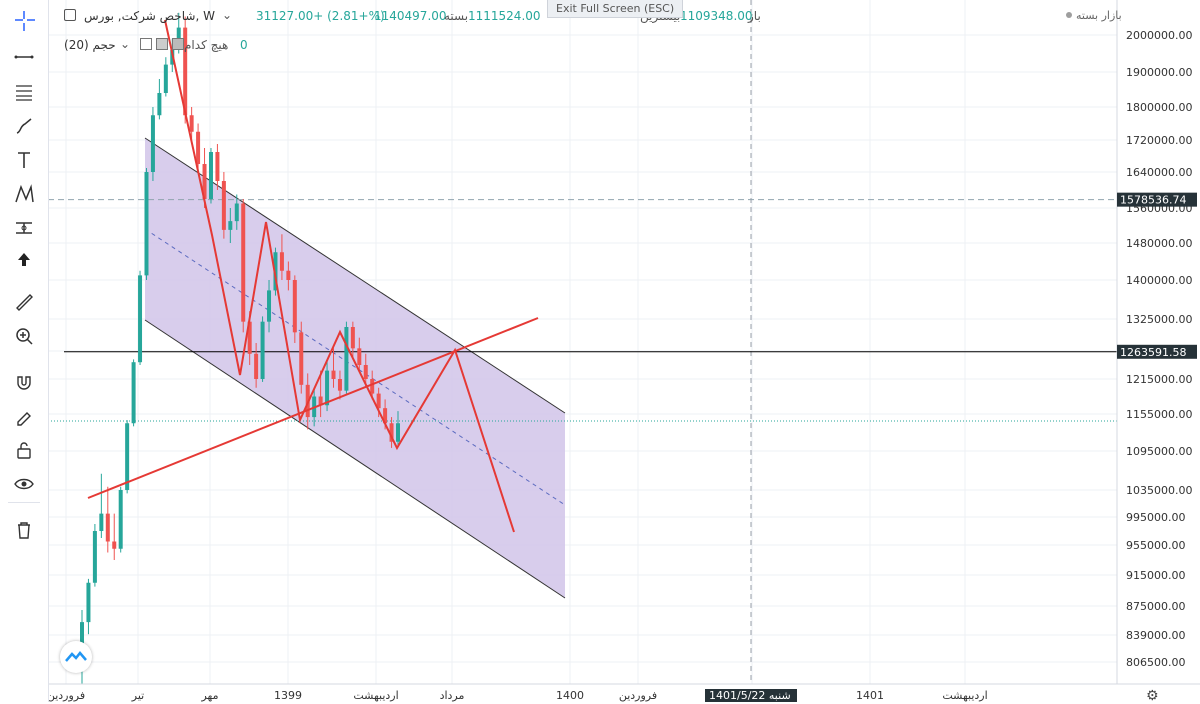 The image size is (1200, 704). I want to click on channel-lower-line, so click(355, 459).